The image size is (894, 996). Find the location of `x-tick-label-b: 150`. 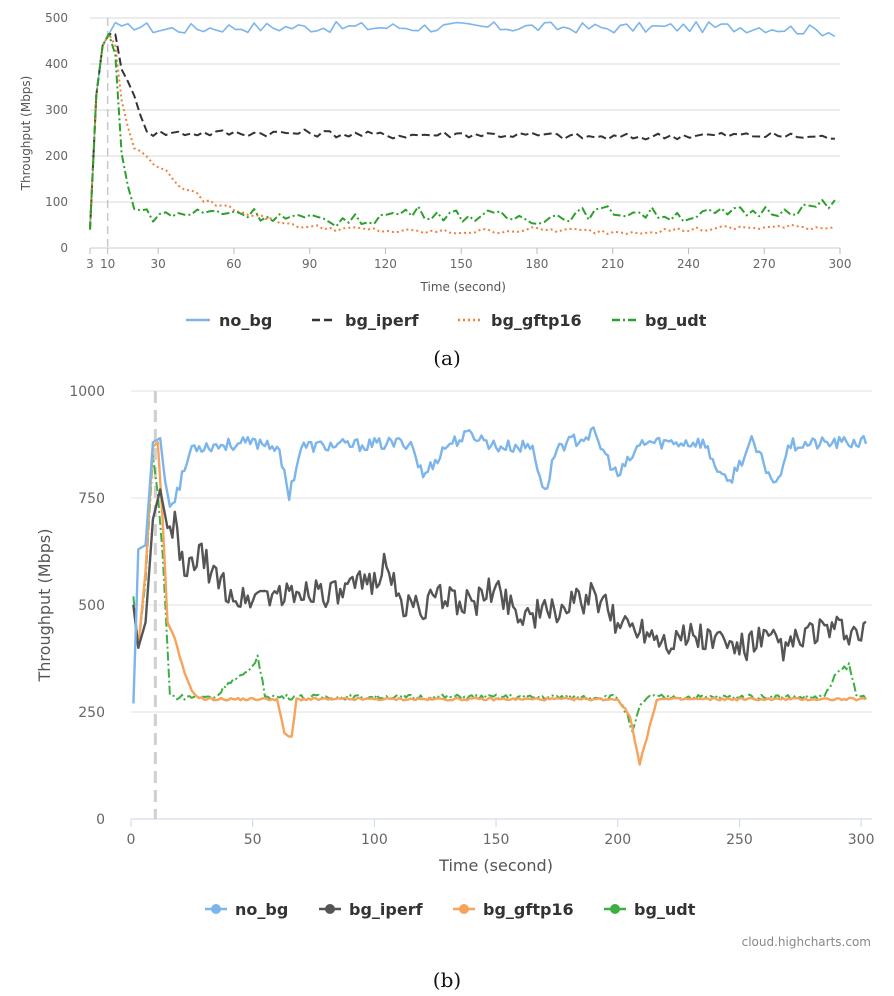

x-tick-label-b: 150 is located at coordinates (496, 840).